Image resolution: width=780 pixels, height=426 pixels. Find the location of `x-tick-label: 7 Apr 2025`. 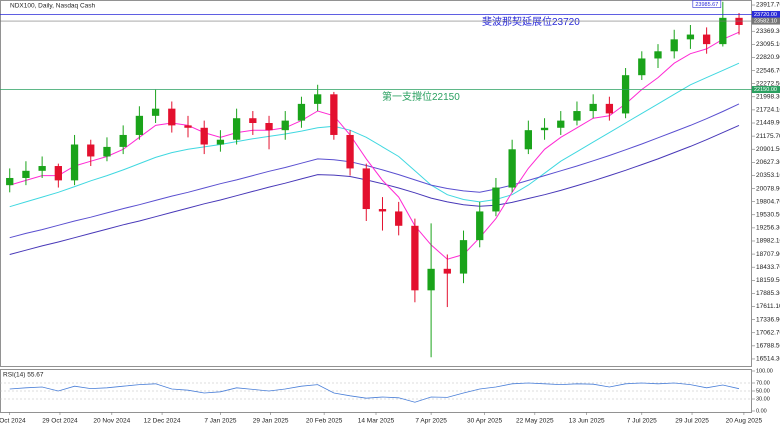

x-tick-label: 7 Apr 2025 is located at coordinates (431, 421).